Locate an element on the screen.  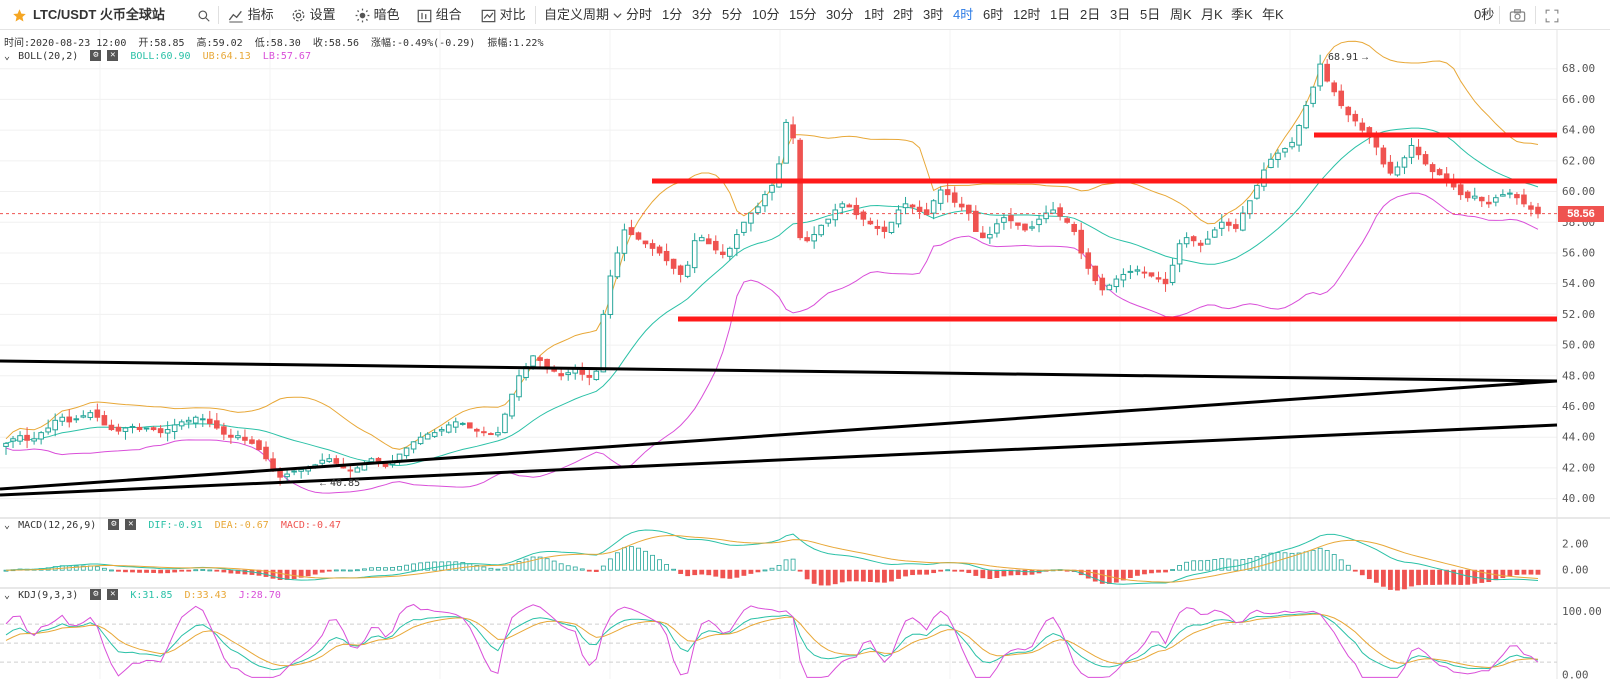
macd-close-icon: ✕ is located at coordinates (131, 524).